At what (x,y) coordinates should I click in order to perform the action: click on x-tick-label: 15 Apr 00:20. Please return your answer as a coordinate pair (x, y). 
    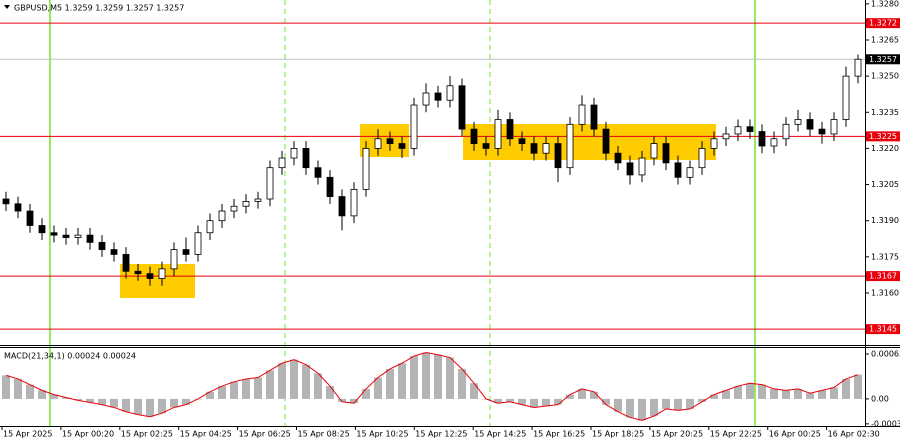
    Looking at the image, I should click on (88, 434).